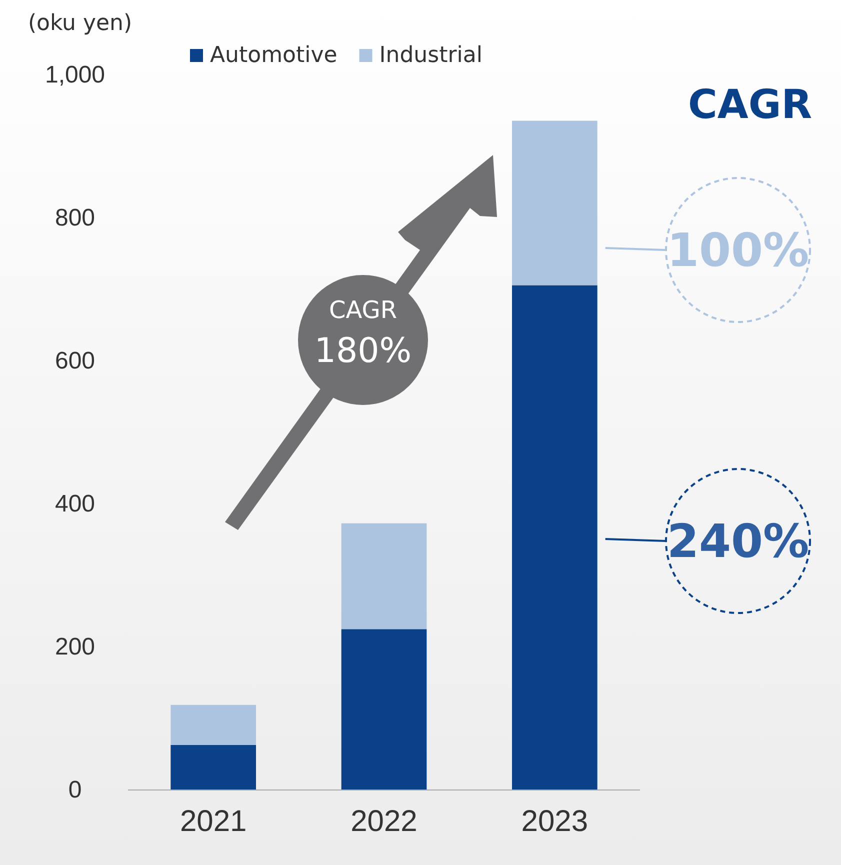  What do you see at coordinates (75, 790) in the screenshot?
I see `y-tick-label: 0` at bounding box center [75, 790].